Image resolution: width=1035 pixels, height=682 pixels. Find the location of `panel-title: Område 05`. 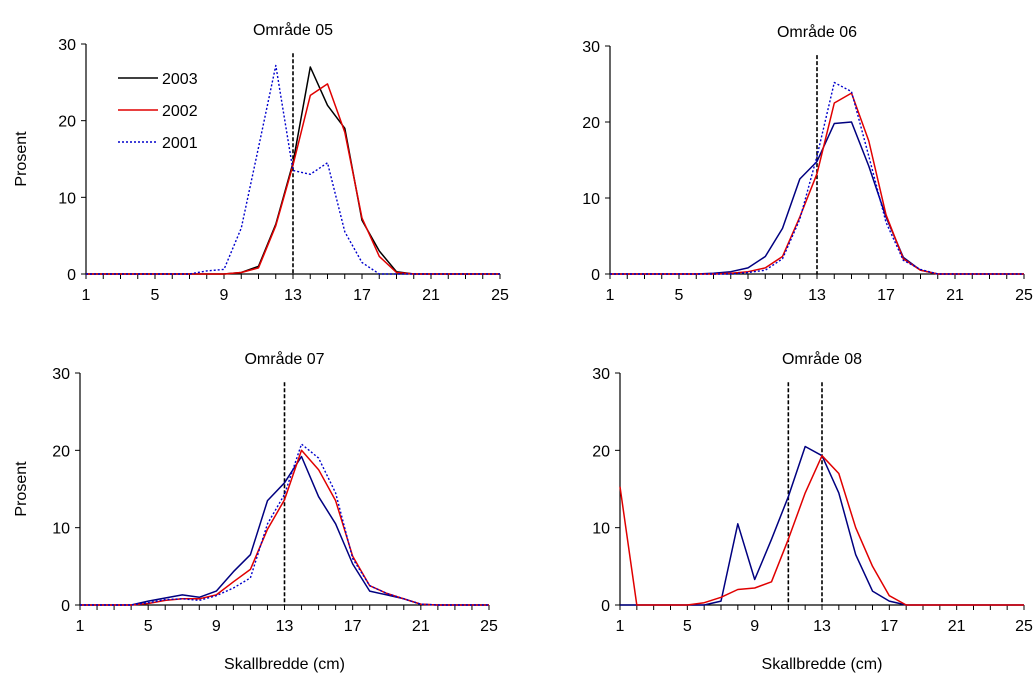

panel-title: Område 05 is located at coordinates (293, 30).